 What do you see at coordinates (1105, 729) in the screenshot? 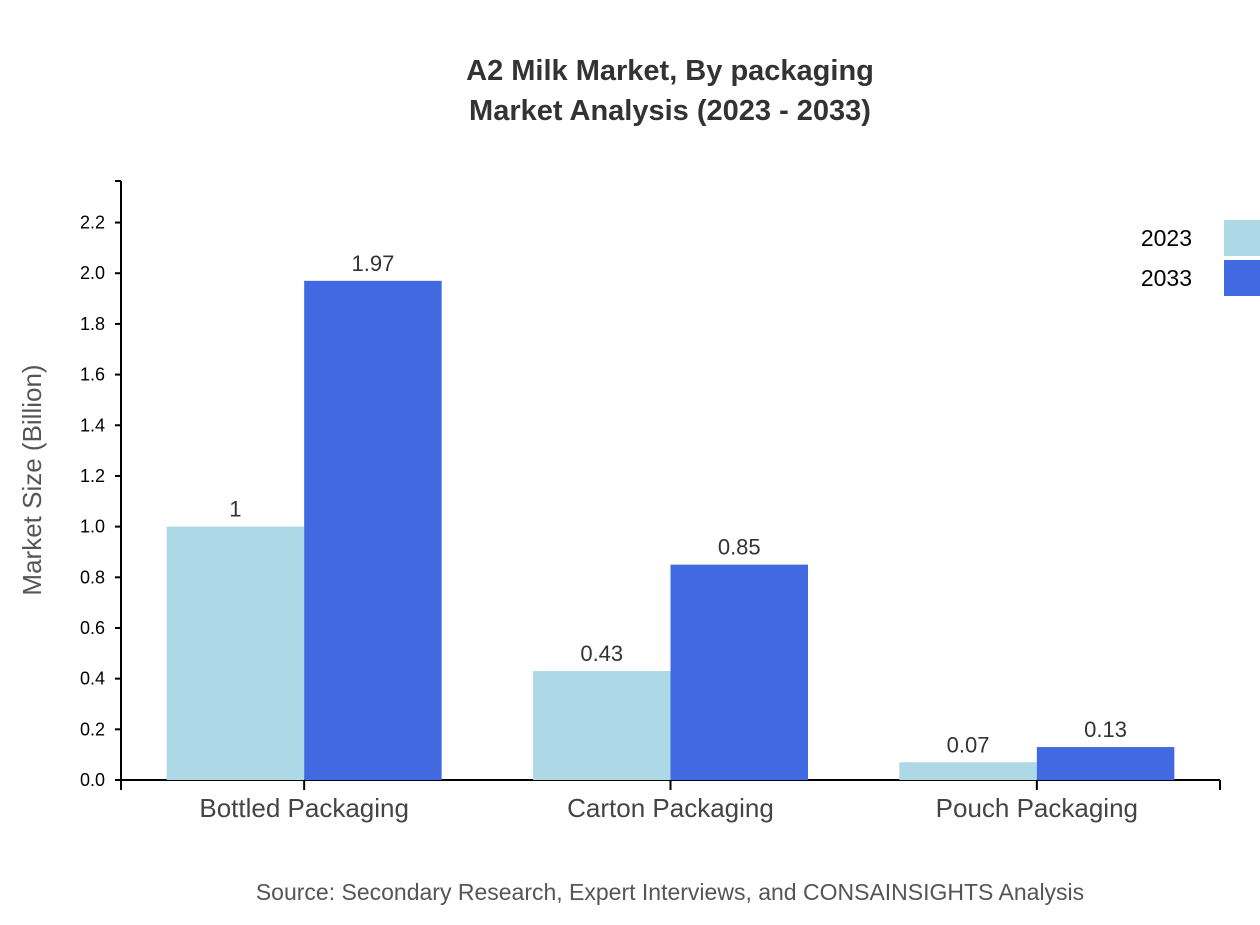
I see `bar-value-label: 0.13` at bounding box center [1105, 729].